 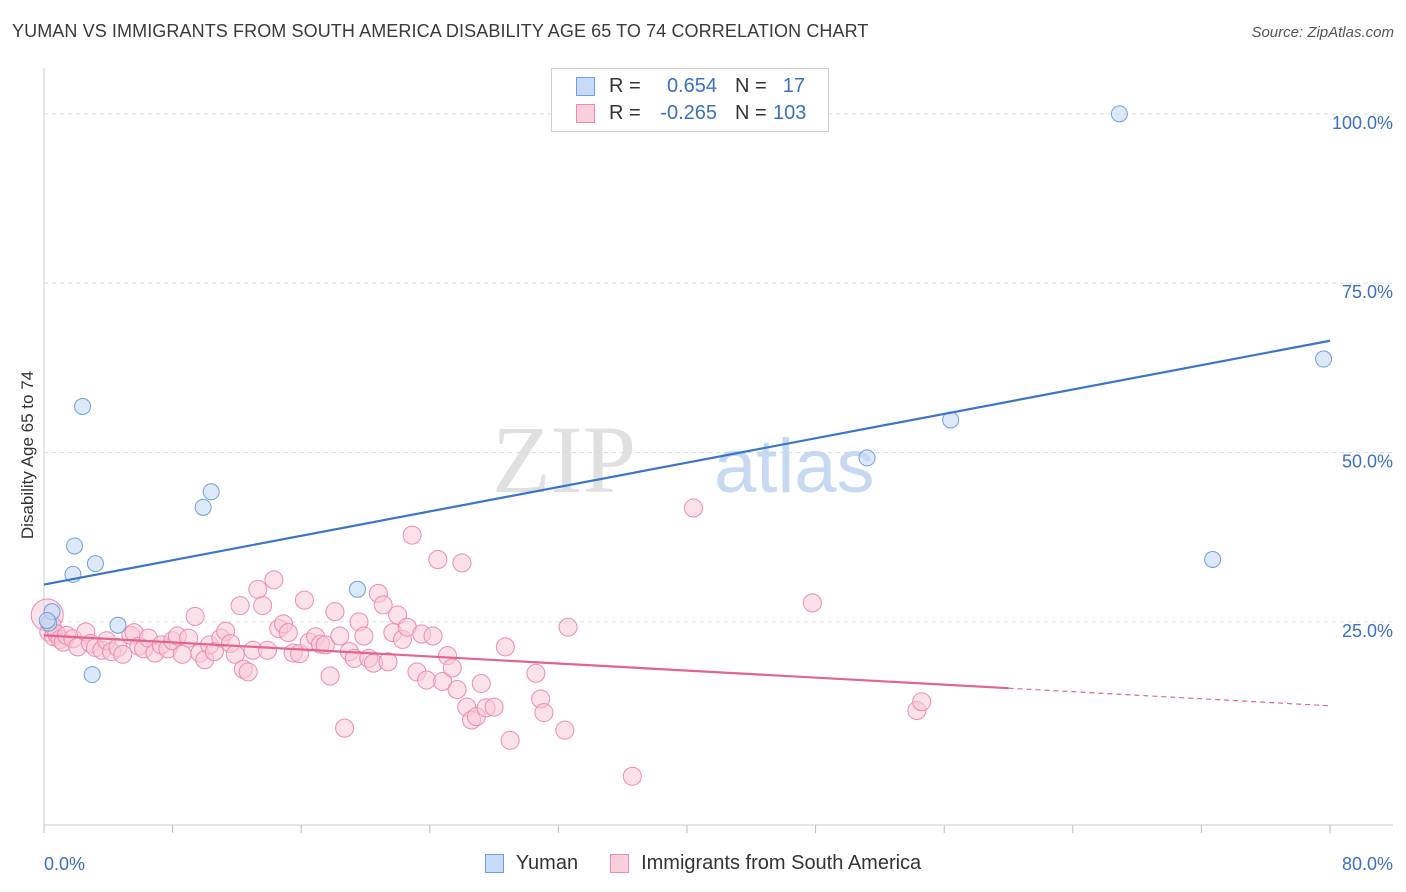 I want to click on legend-item-immigrants: Immigrants from South America, so click(x=765, y=863).